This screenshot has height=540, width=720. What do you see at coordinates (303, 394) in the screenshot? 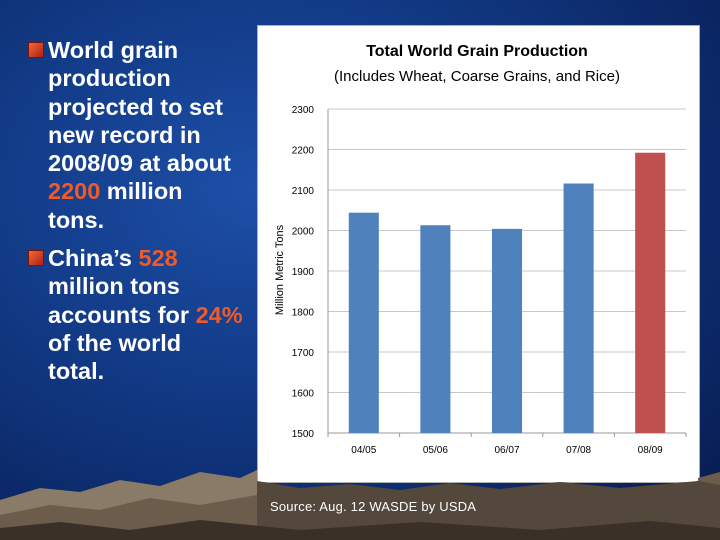
I see `y-tick-label: 1600` at bounding box center [303, 394].